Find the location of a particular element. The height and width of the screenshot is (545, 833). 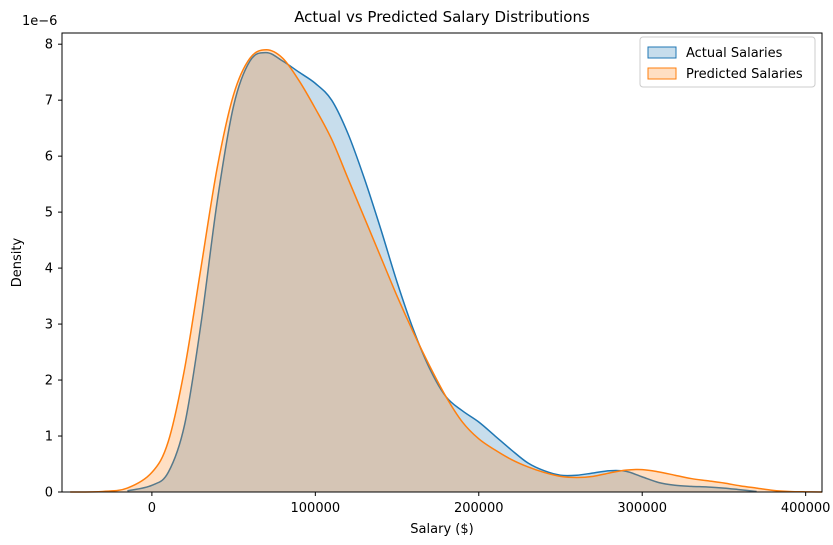

y-tick-label: 7 is located at coordinates (49, 101).